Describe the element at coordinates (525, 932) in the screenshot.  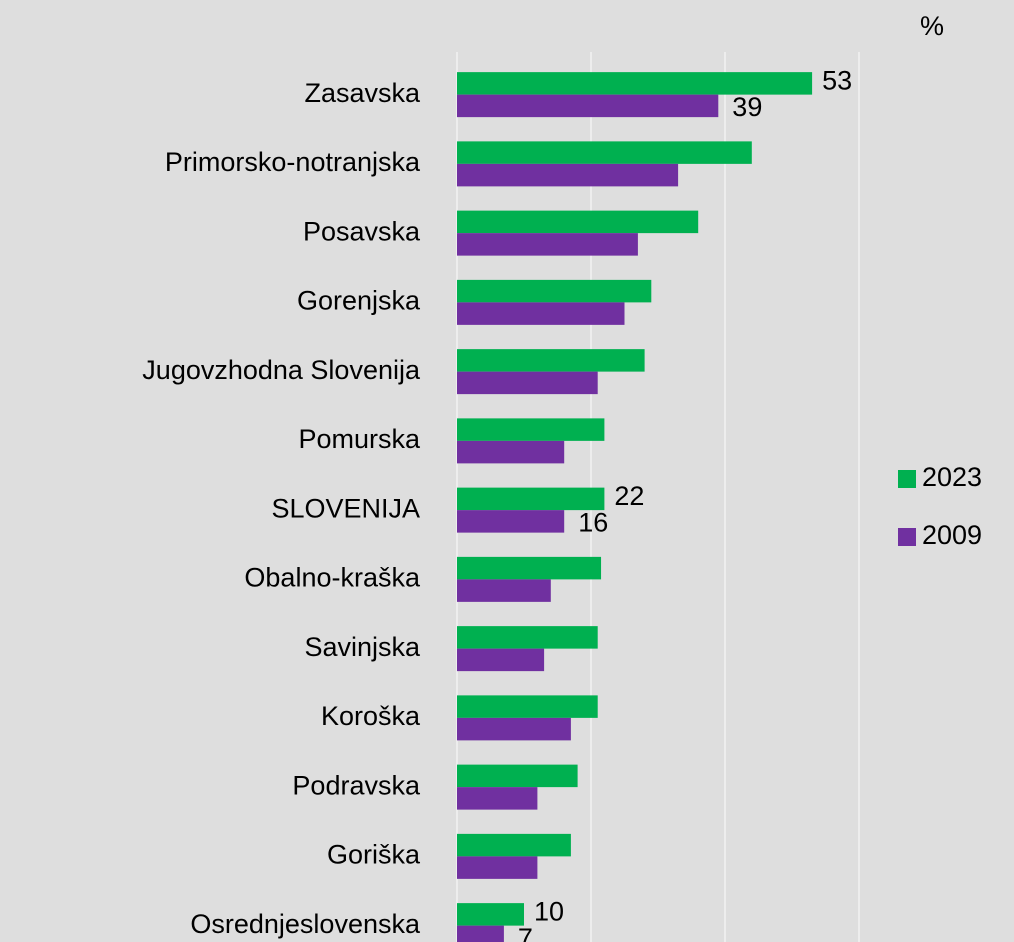
I see `data-label: 7` at that location.